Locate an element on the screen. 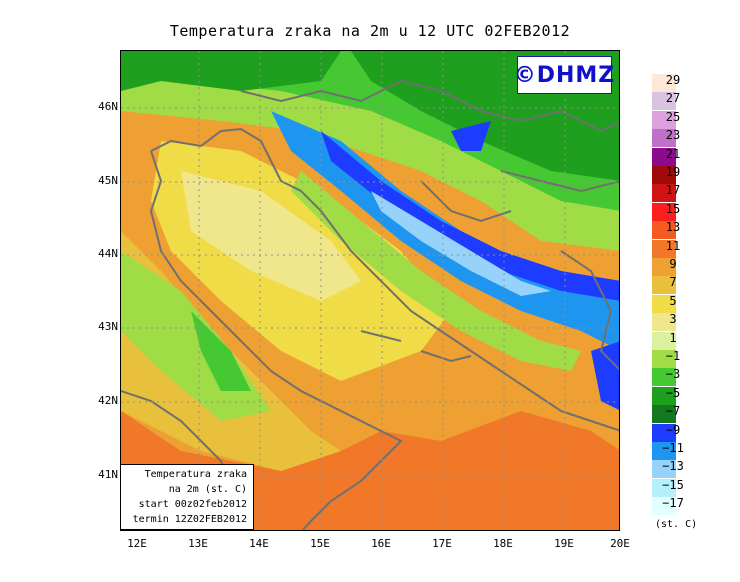 The image size is (740, 582). legend-label: −7 is located at coordinates (673, 411).